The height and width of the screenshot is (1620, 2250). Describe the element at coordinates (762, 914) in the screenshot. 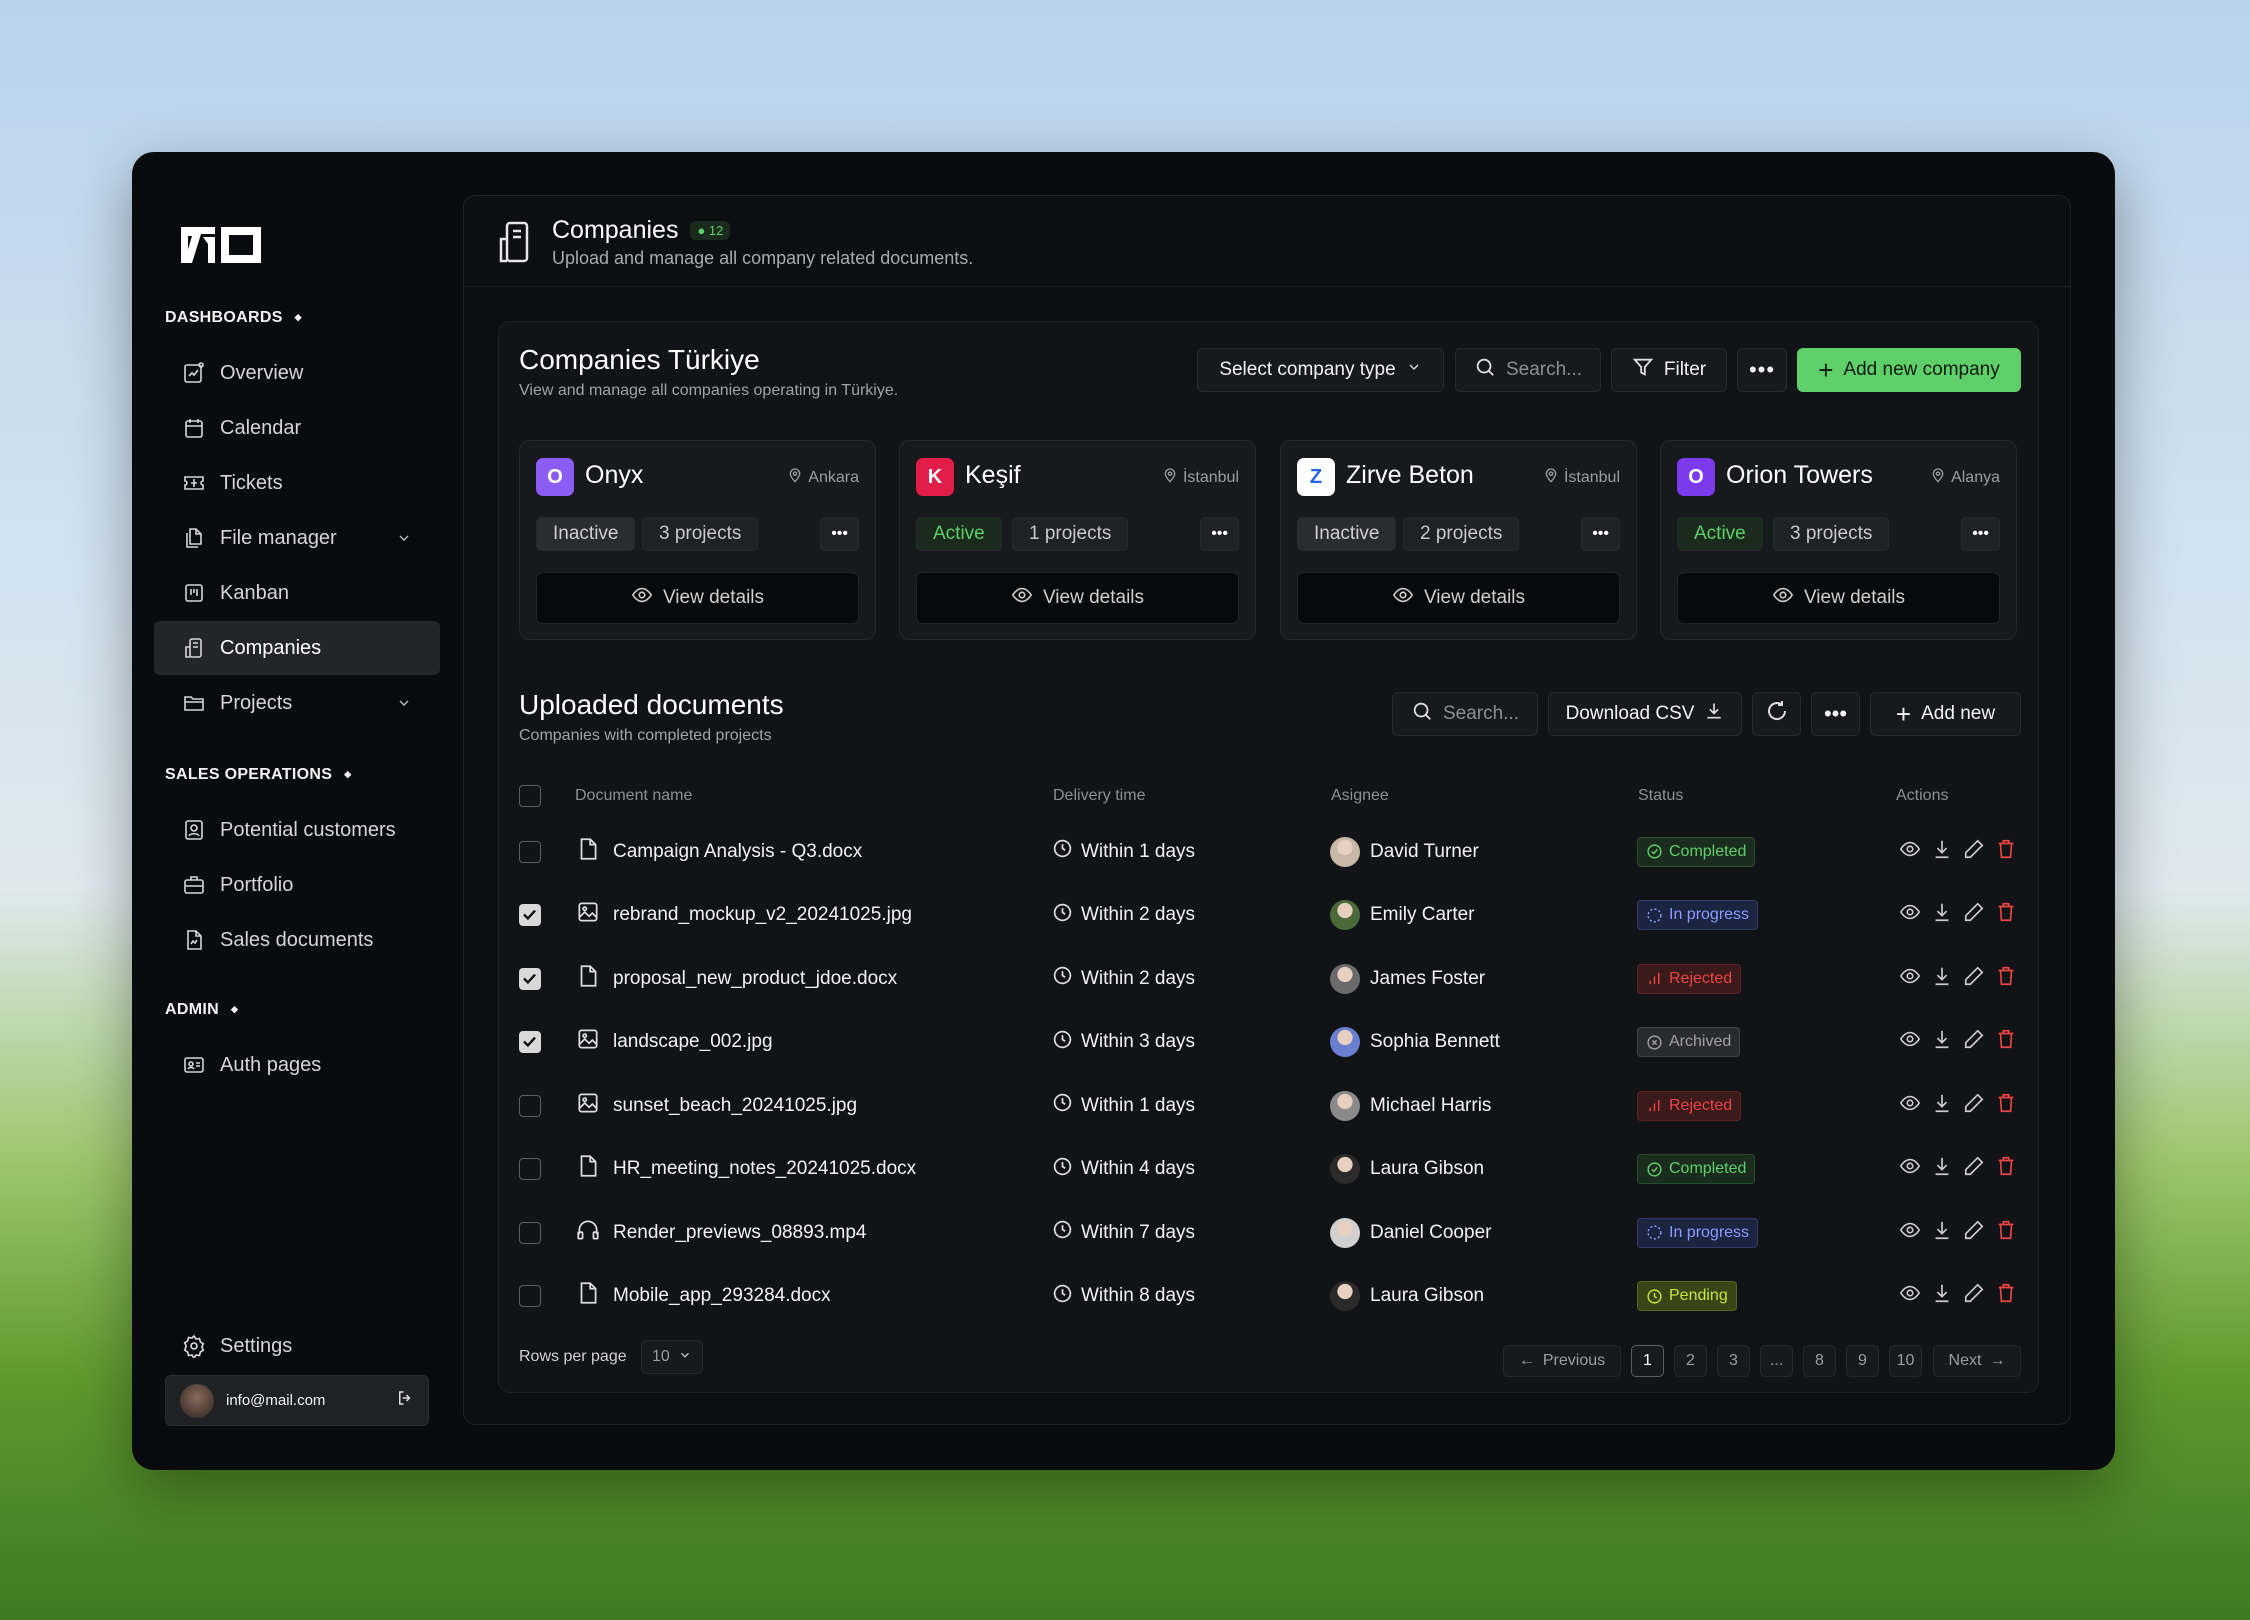

I see `file-name: rebrand_mockup_v2_20241025.jpg` at that location.